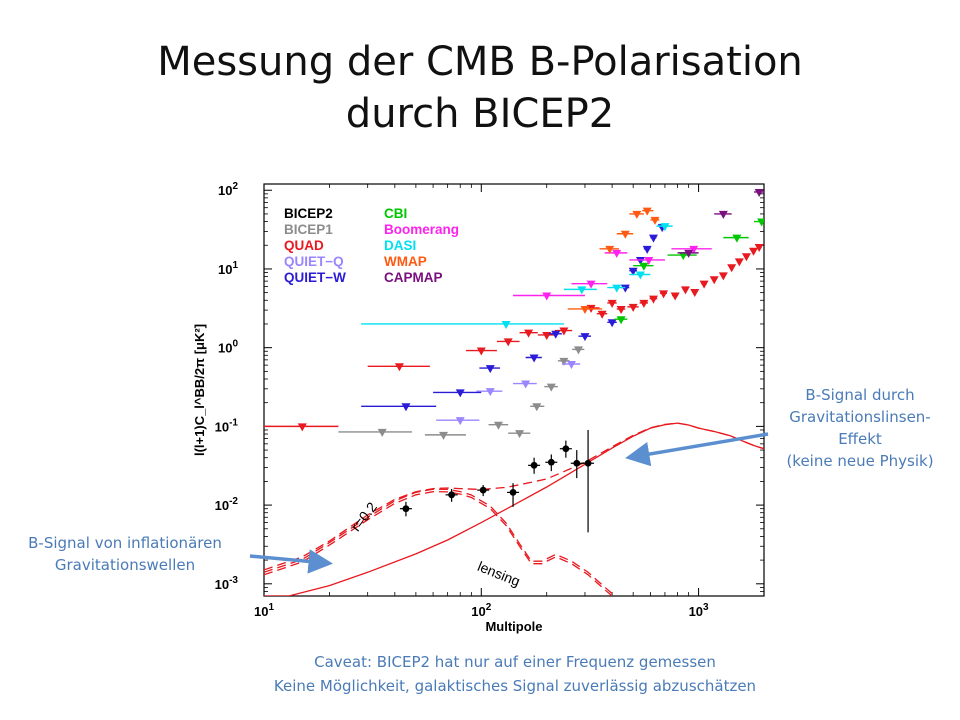  Describe the element at coordinates (860, 439) in the screenshot. I see `annotation-lensing-line: Effekt` at that location.